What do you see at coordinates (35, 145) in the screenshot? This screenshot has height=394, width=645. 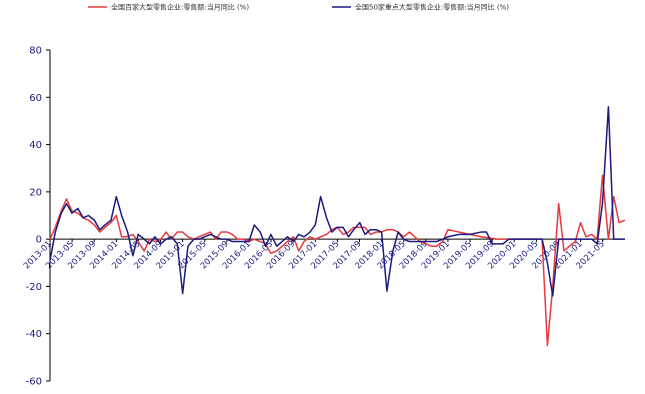 I see `y-tick-label: 40` at bounding box center [35, 145].